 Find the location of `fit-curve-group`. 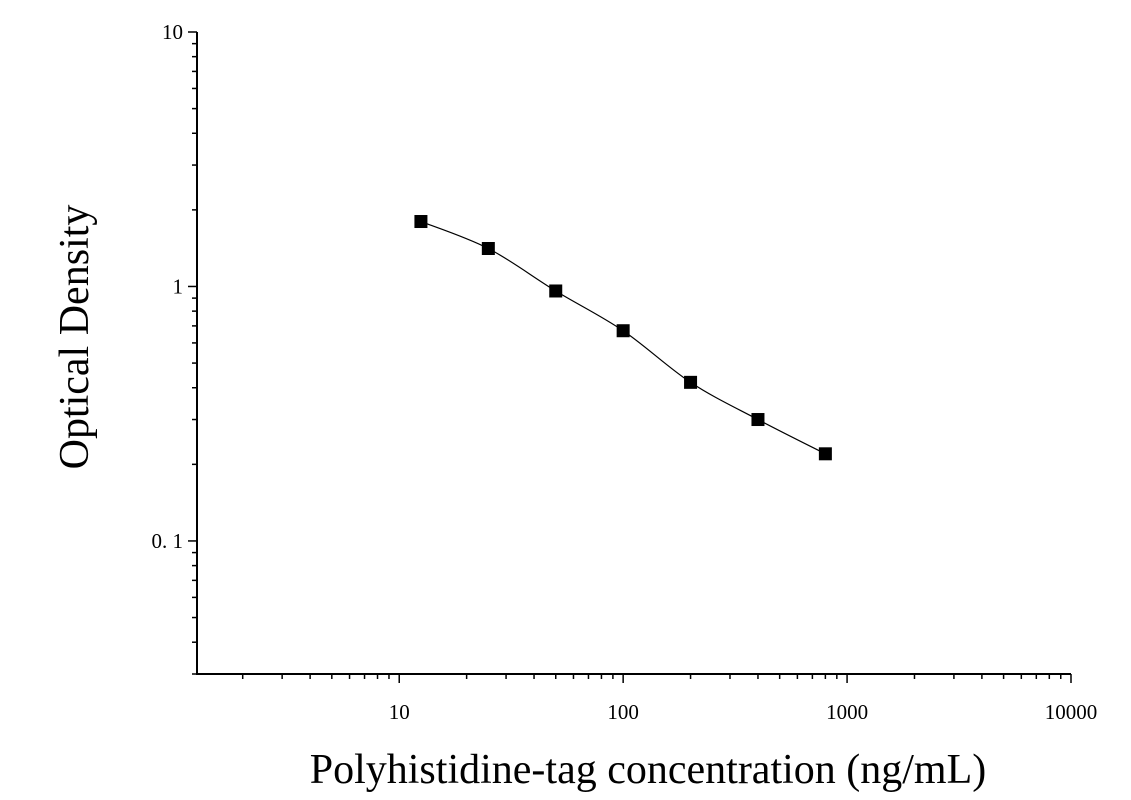

fit-curve-group is located at coordinates (623, 337).